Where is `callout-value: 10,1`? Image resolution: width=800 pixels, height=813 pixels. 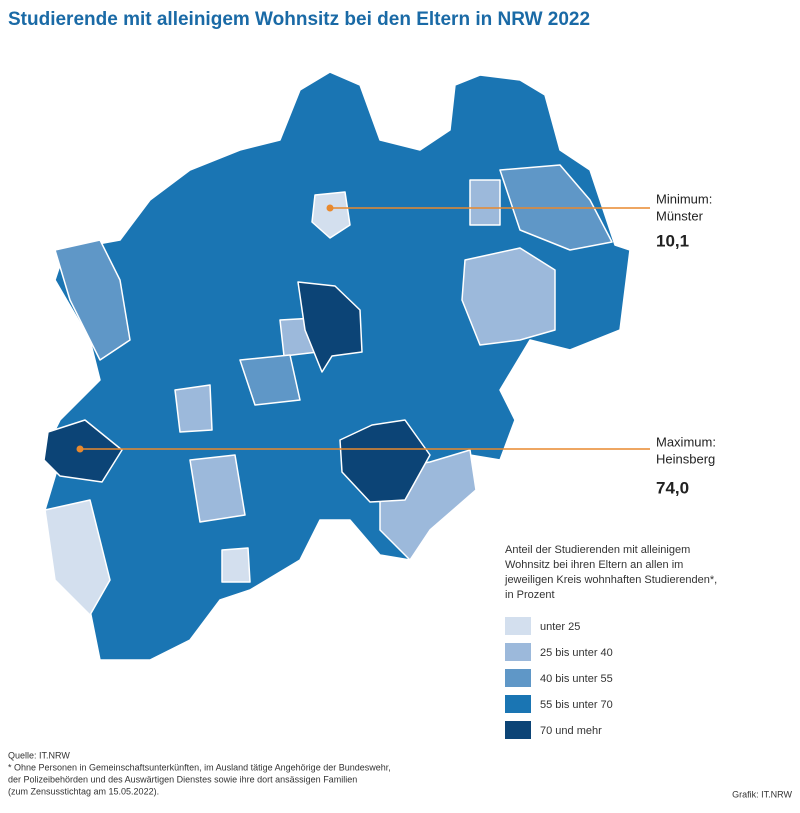
callout-value: 10,1 is located at coordinates (672, 240).